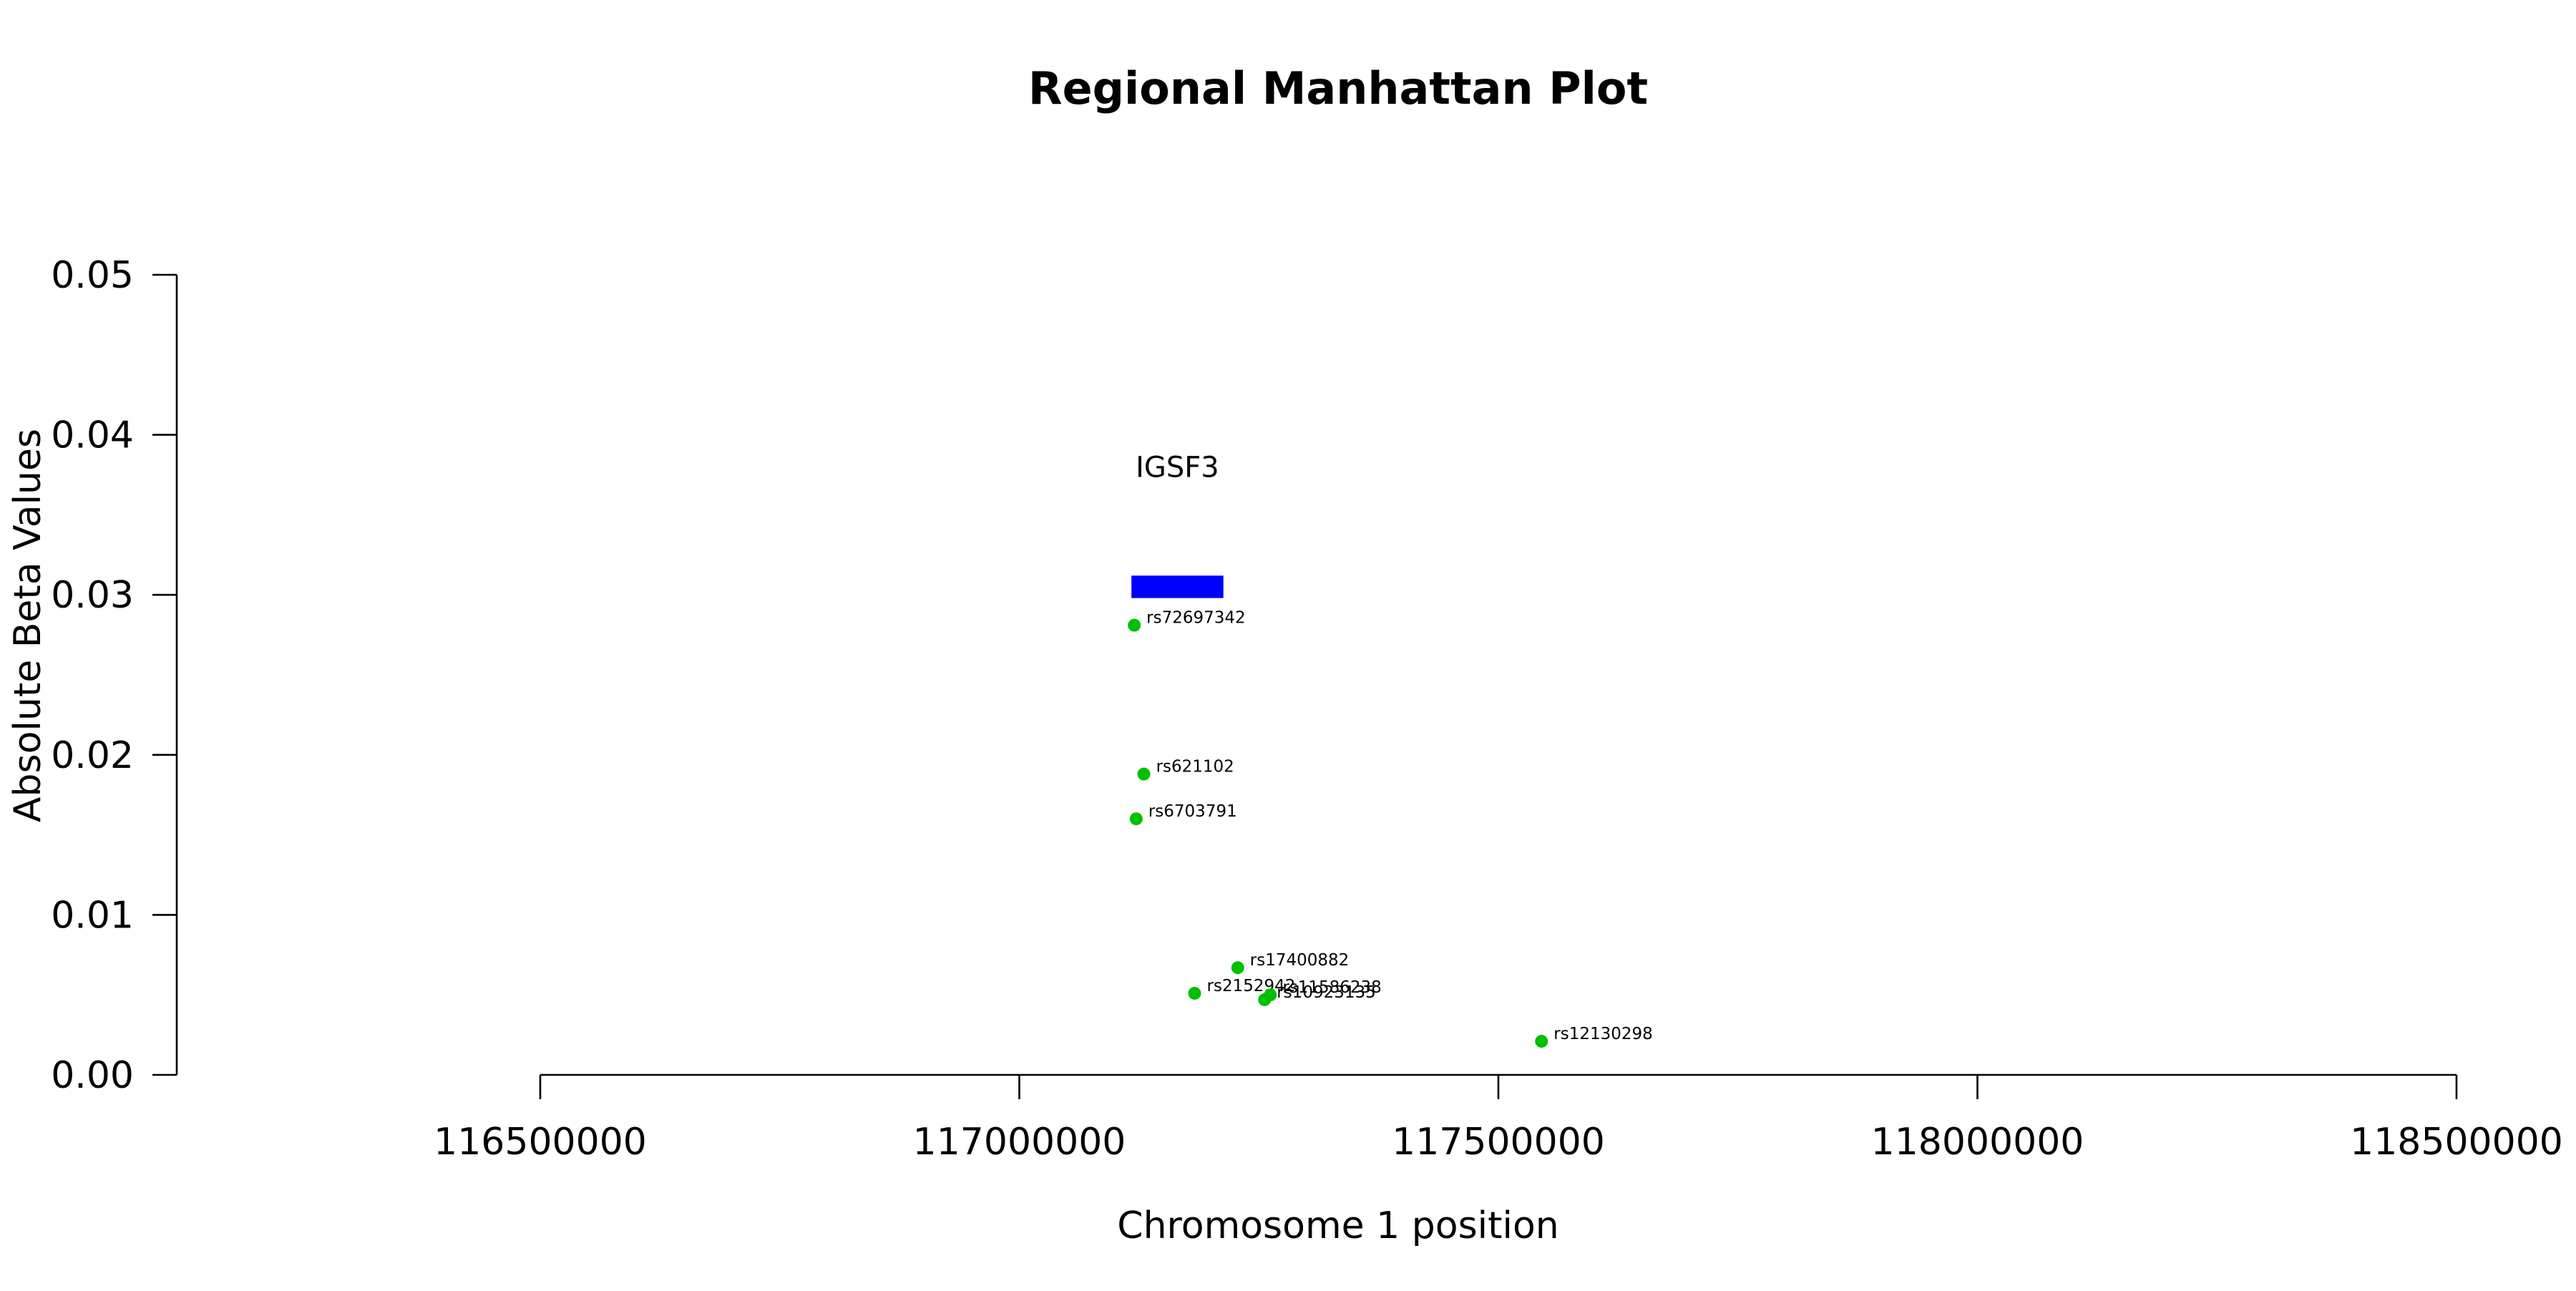 The width and height of the screenshot is (2576, 1291). I want to click on x-tick-label: 117000000, so click(1019, 1142).